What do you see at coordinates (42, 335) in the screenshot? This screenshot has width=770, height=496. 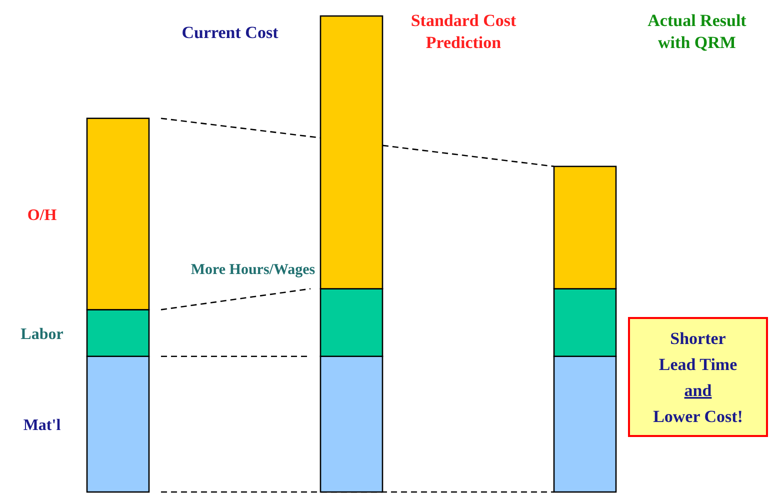 I see `series-label: Labor` at bounding box center [42, 335].